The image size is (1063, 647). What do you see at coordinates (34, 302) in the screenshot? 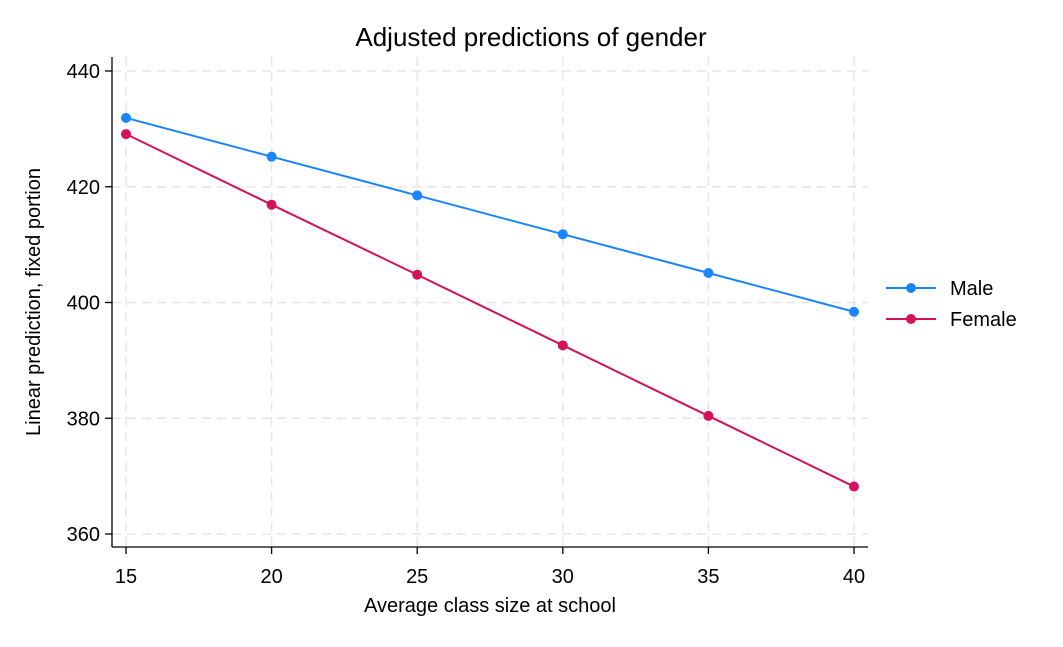
I see `y-axis-title: Linear prediction, fixed portion` at bounding box center [34, 302].